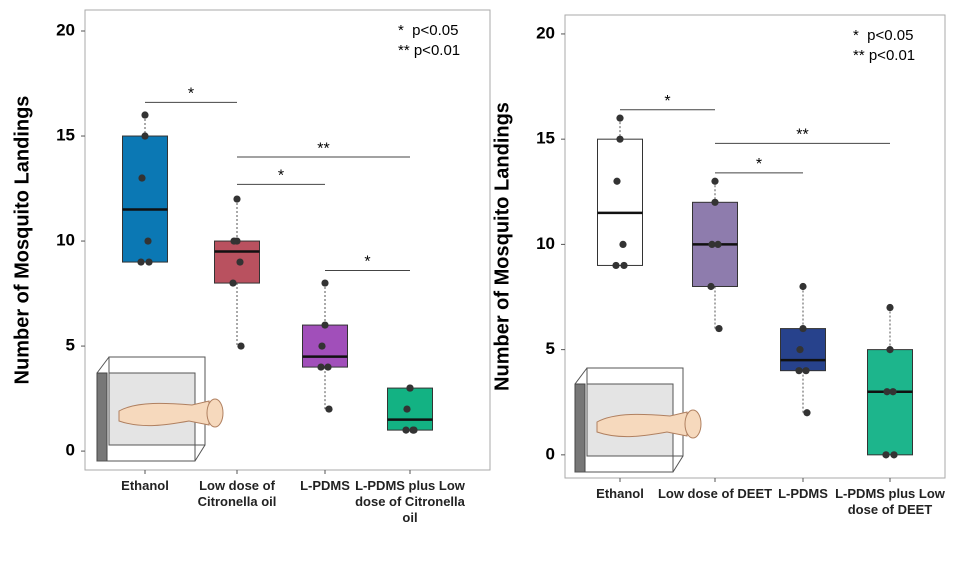  Describe the element at coordinates (237, 493) in the screenshot. I see `x-tick-label: Low dose of Citronella oil` at that location.